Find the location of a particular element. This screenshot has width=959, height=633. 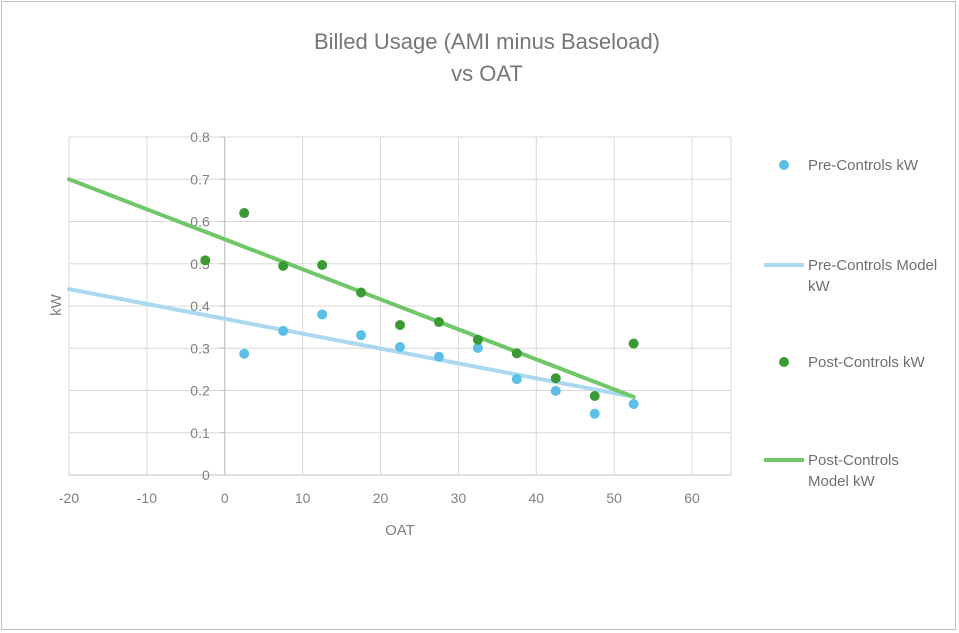

legend-label: kW is located at coordinates (819, 286).